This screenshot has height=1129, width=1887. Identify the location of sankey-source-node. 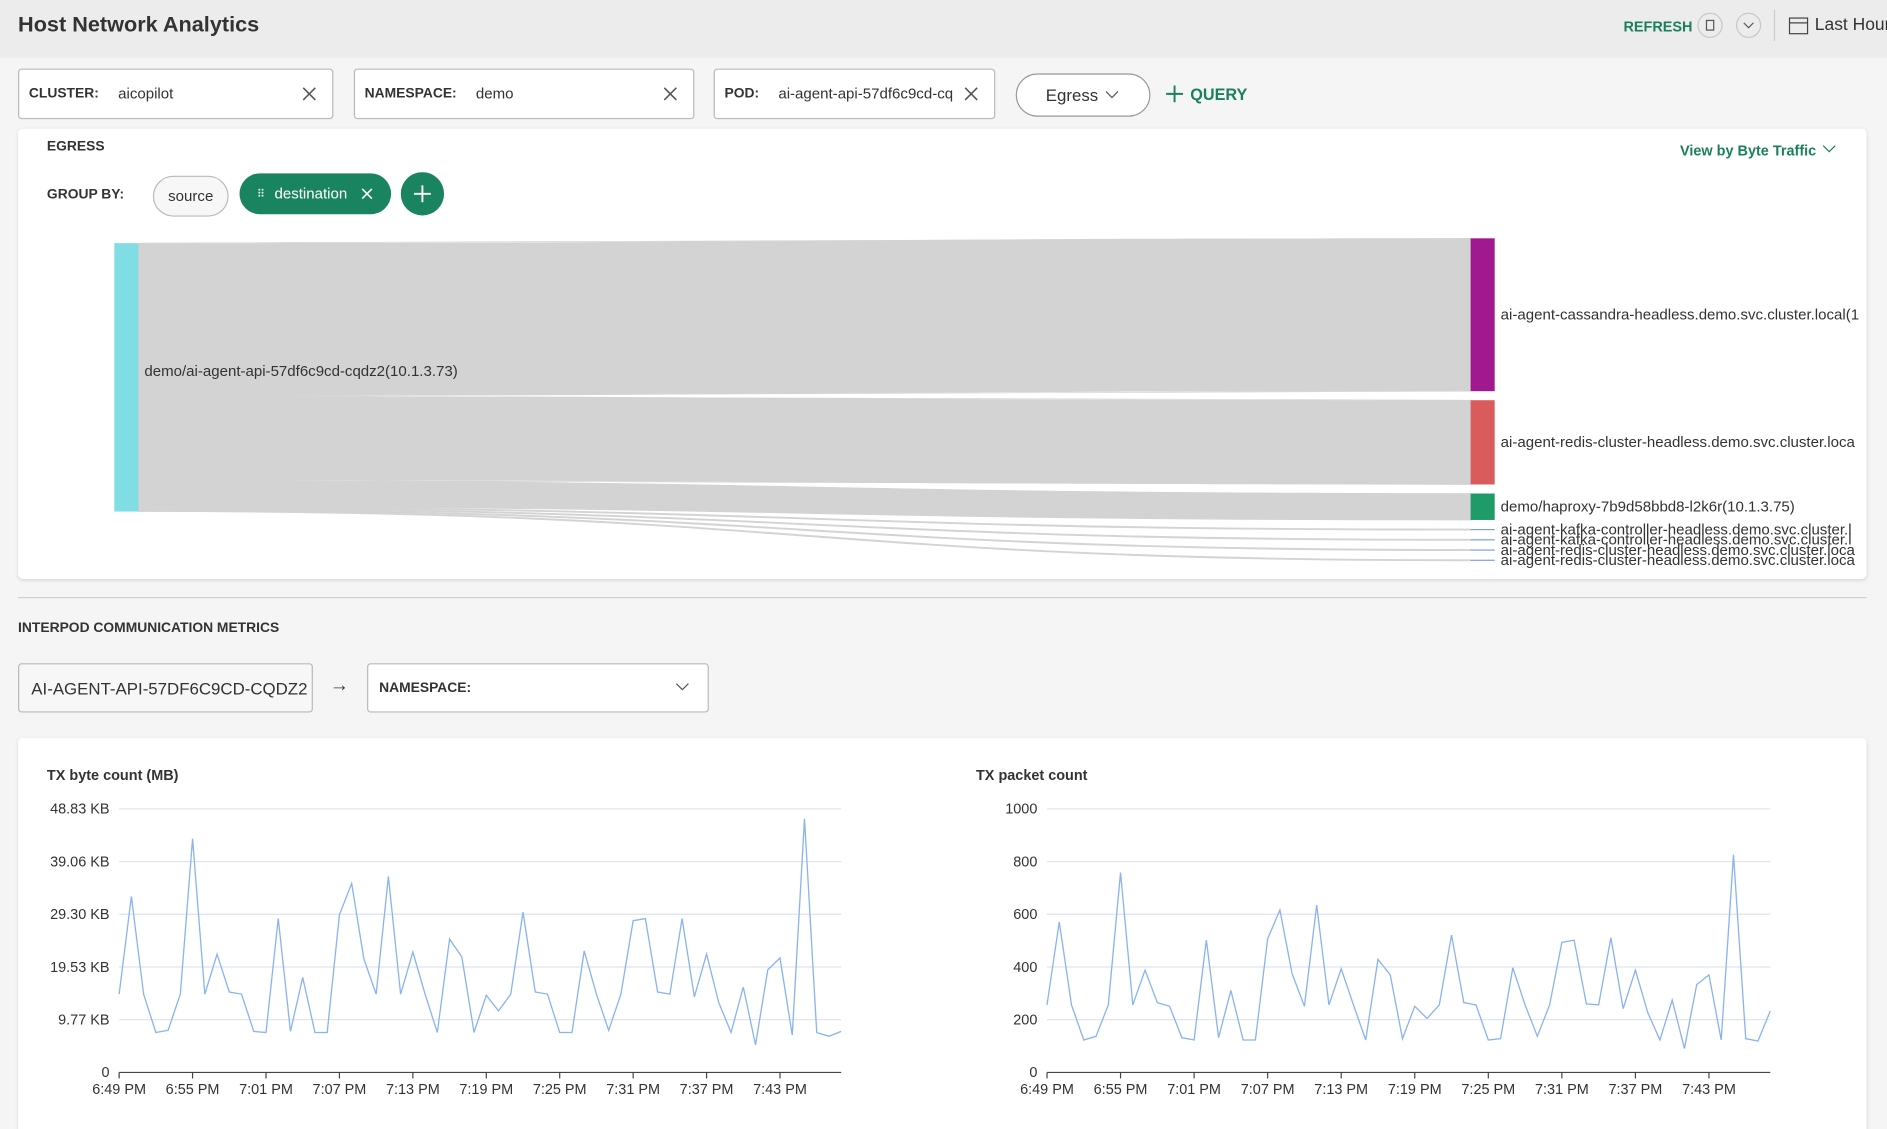
(126, 377).